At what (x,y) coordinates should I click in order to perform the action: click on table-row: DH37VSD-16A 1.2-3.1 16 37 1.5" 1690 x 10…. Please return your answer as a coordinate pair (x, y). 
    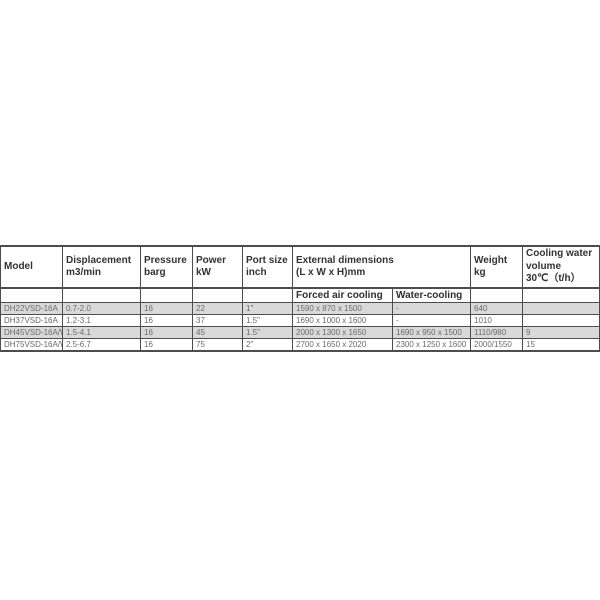
    Looking at the image, I should click on (300, 320).